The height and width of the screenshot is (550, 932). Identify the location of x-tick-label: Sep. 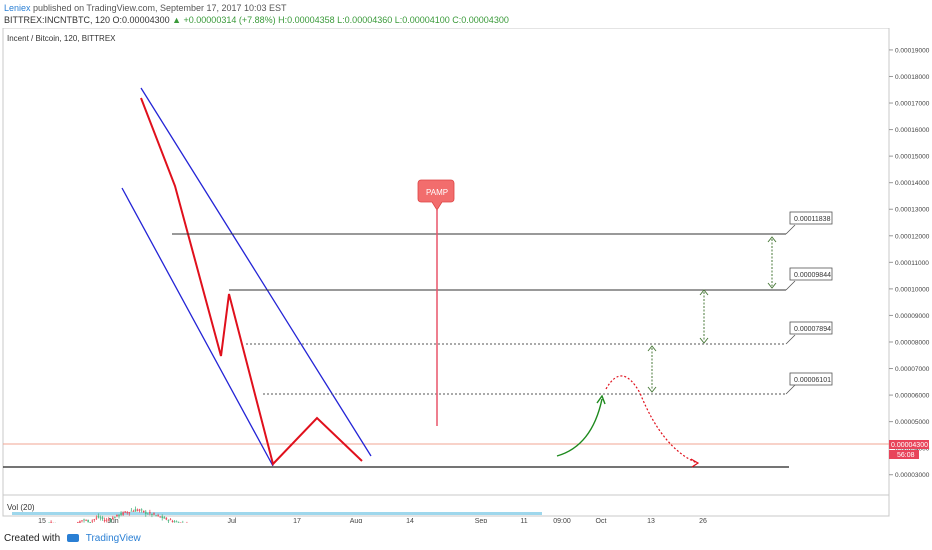
(481, 520).